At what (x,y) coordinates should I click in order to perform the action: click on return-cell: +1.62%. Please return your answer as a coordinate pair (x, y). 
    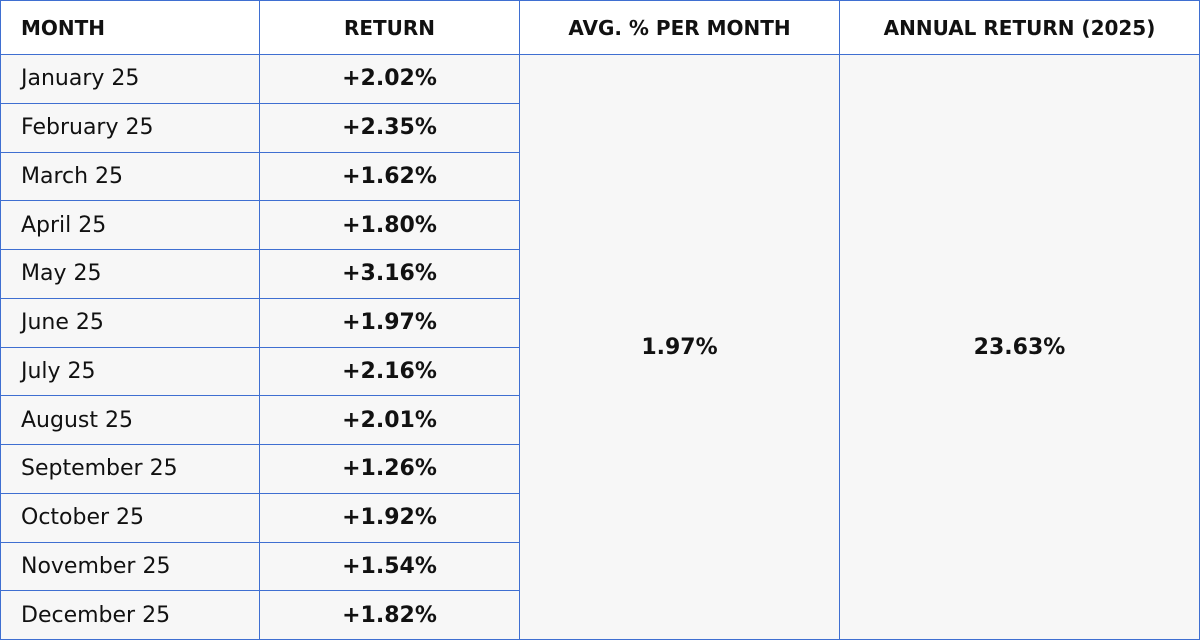
    Looking at the image, I should click on (390, 177).